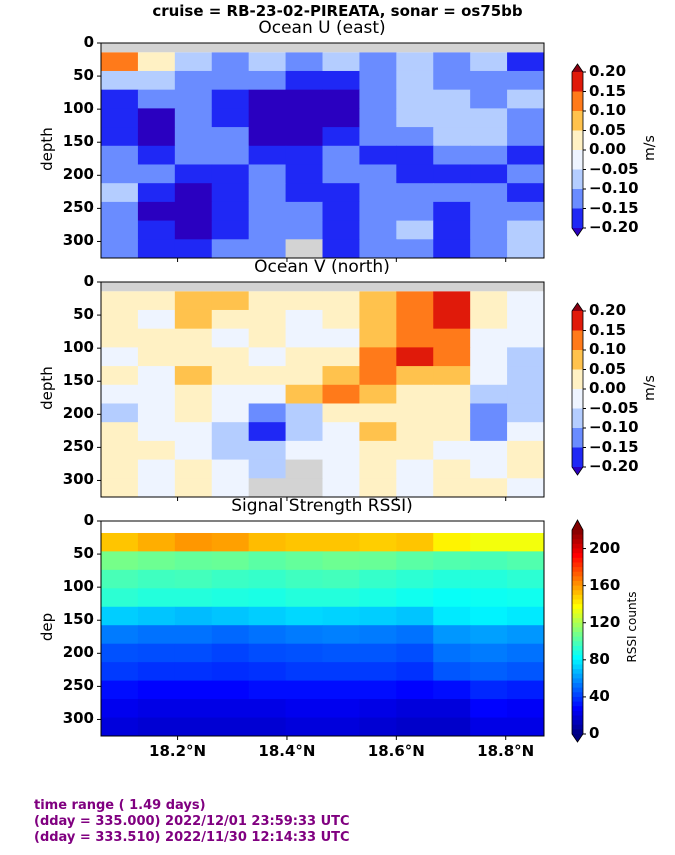  What do you see at coordinates (632, 627) in the screenshot?
I see `rssi-cbar-label: RSSI counts` at bounding box center [632, 627].